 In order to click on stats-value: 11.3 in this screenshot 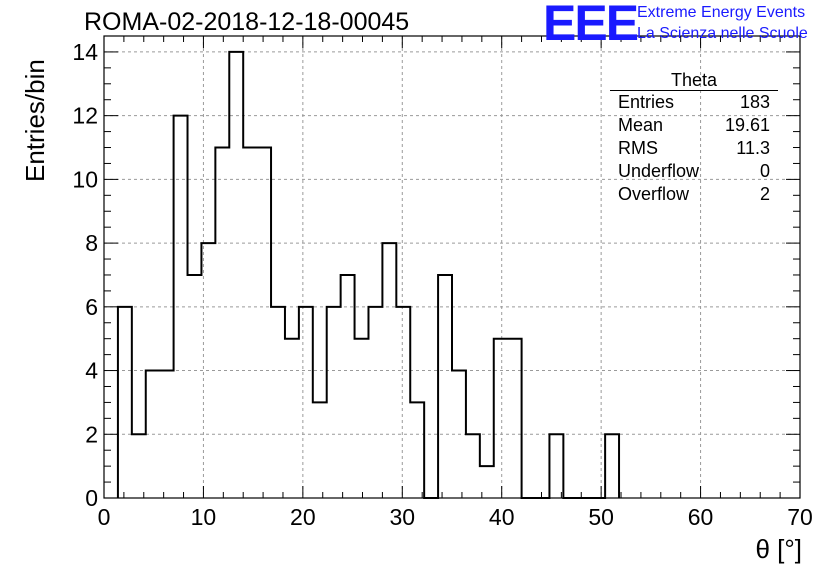, I will do `click(753, 148)`.